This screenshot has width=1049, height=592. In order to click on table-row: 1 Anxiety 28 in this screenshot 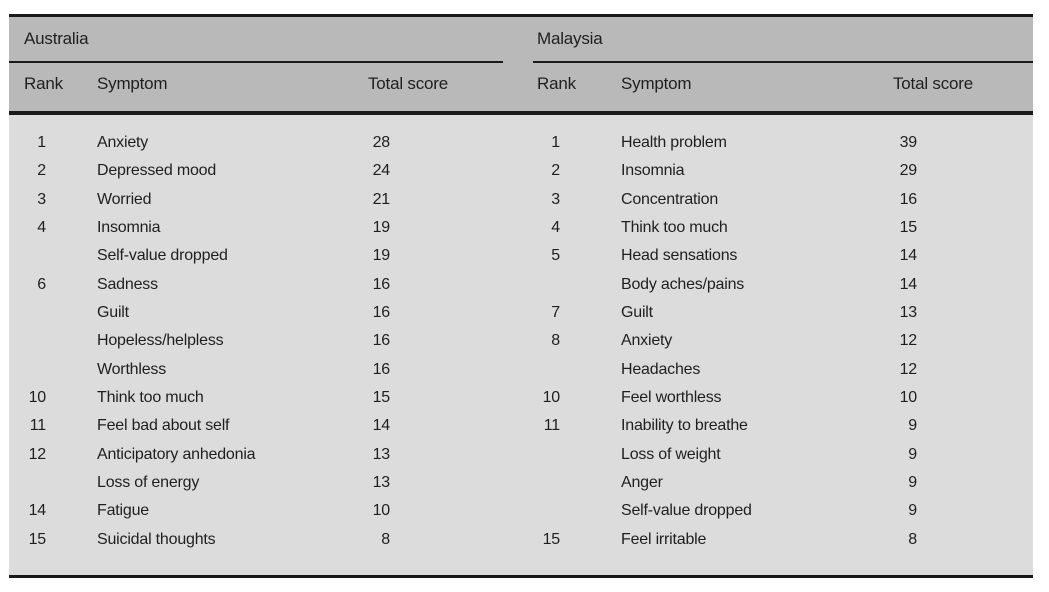, I will do `click(256, 143)`.